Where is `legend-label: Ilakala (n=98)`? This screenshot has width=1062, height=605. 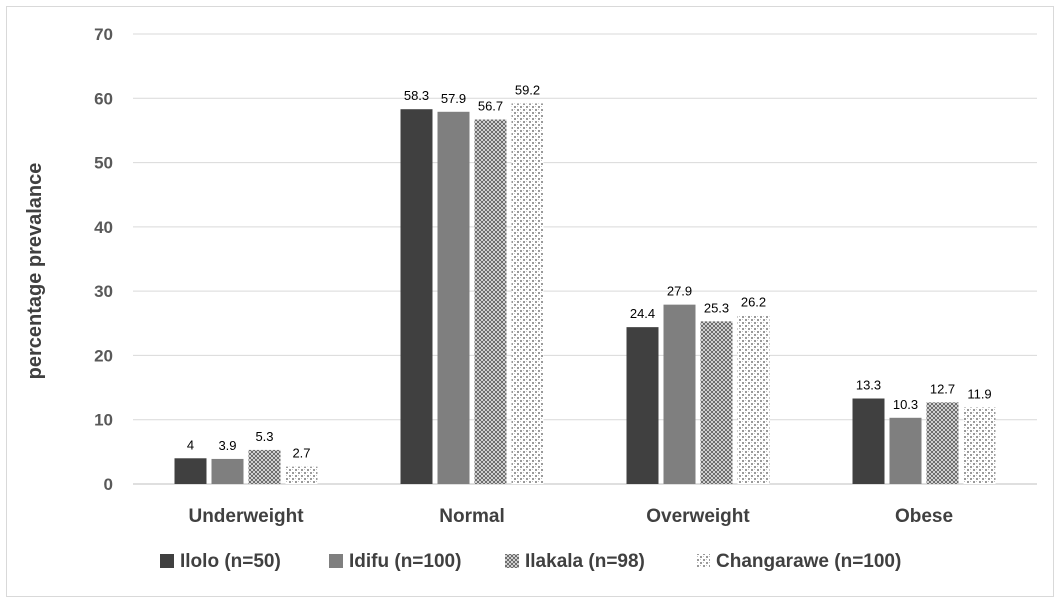
legend-label: Ilakala (n=98) is located at coordinates (585, 561).